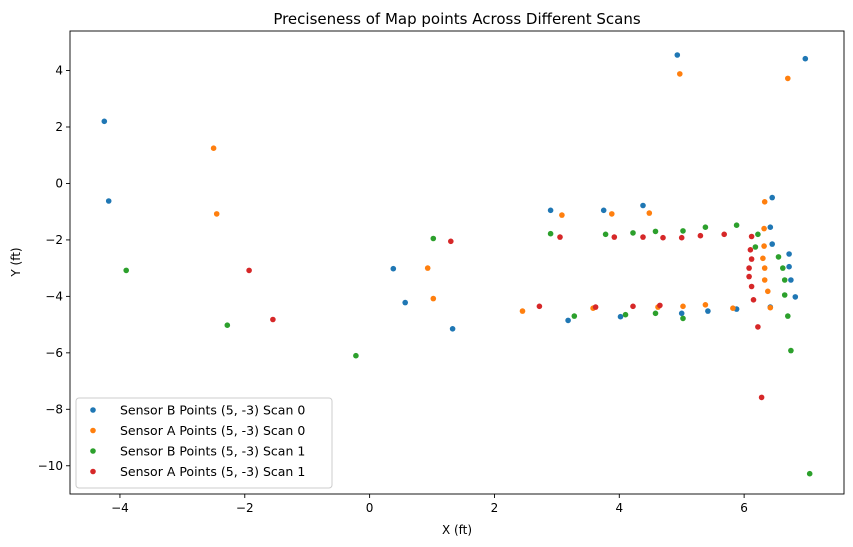 The image size is (853, 547). Describe the element at coordinates (212, 471) in the screenshot. I see `legend-label-3: Sensor A Points (5, -3) Scan 1` at that location.